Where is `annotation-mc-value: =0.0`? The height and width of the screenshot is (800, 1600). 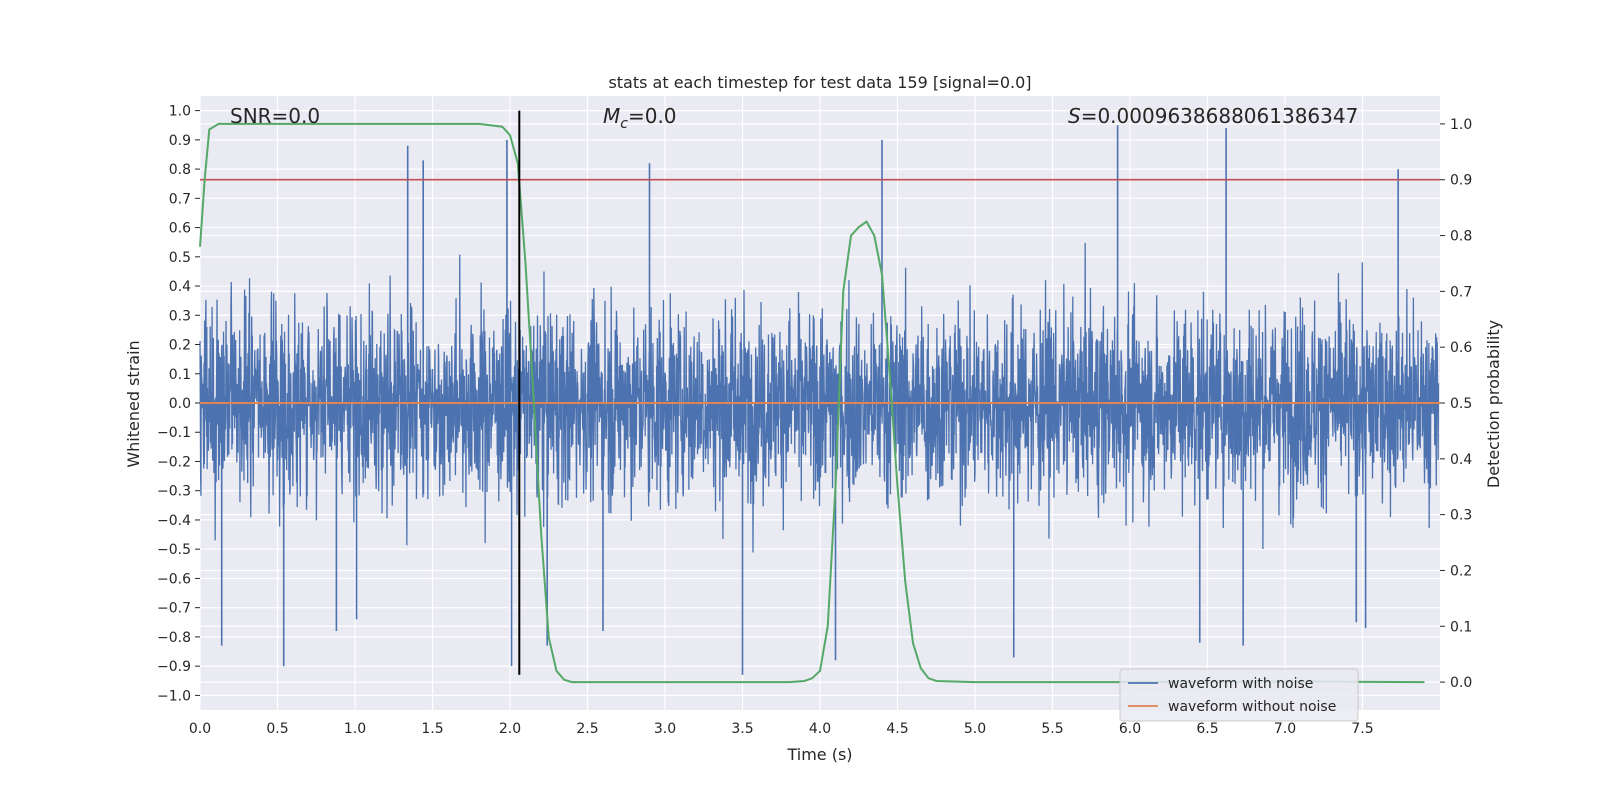 annotation-mc-value: =0.0 is located at coordinates (652, 116).